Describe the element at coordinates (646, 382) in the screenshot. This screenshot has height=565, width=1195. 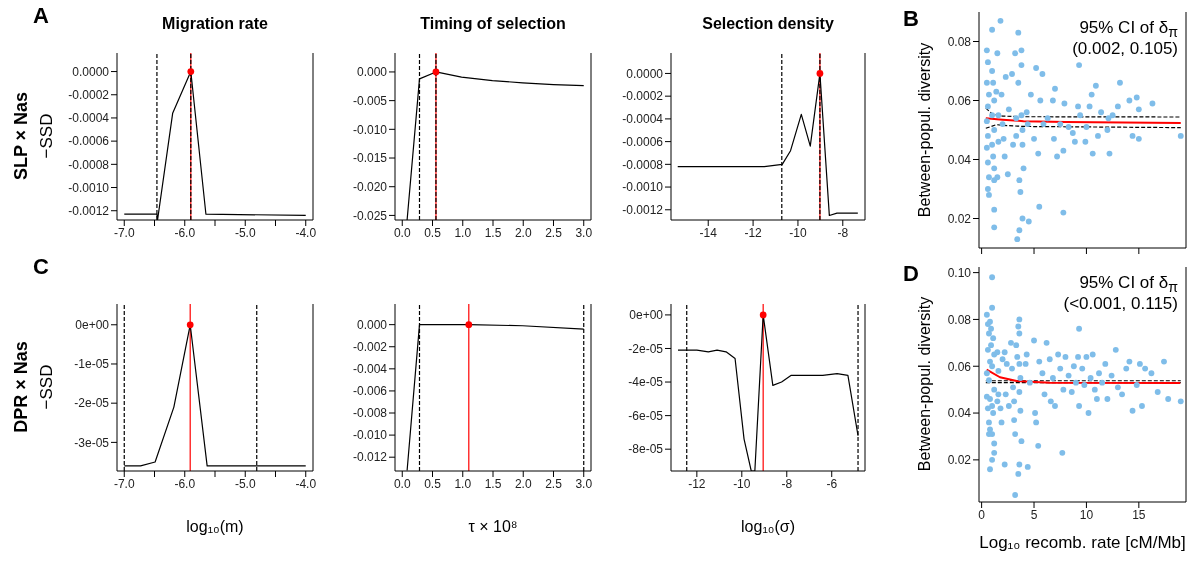
I see `y-tick-label: -4e-05` at that location.